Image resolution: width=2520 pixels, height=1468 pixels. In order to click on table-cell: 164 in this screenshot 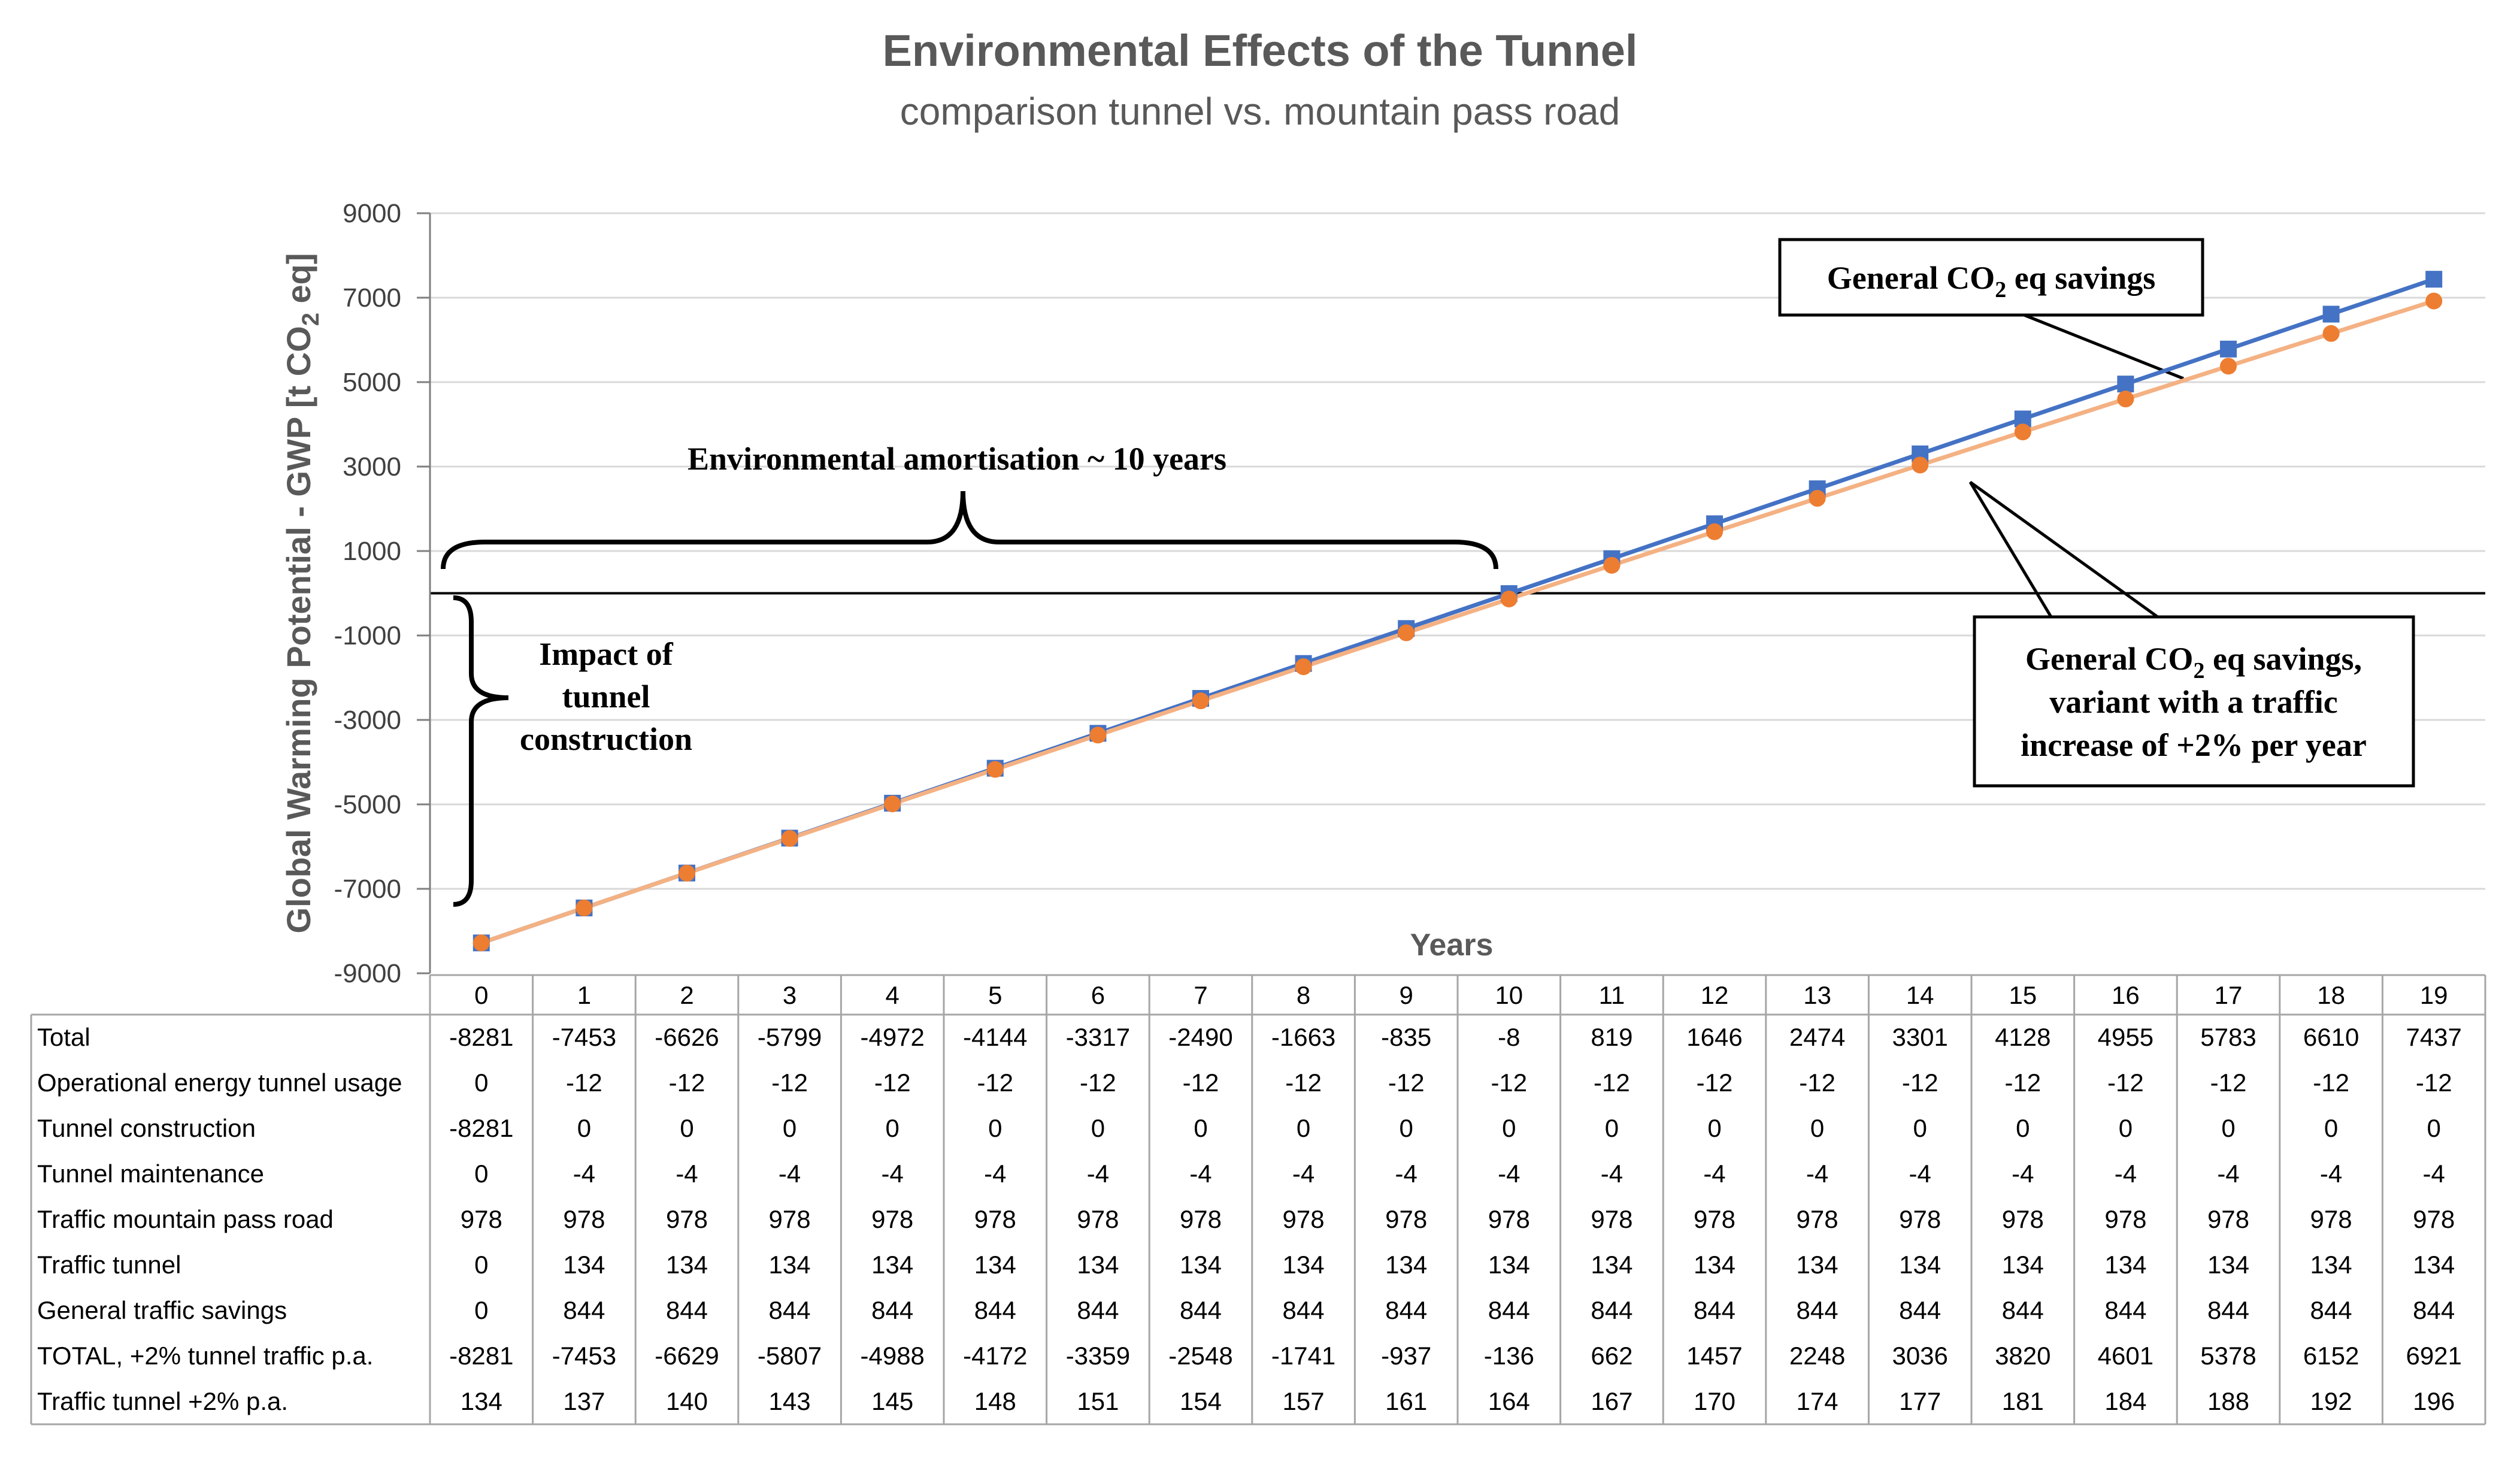, I will do `click(1509, 1401)`.